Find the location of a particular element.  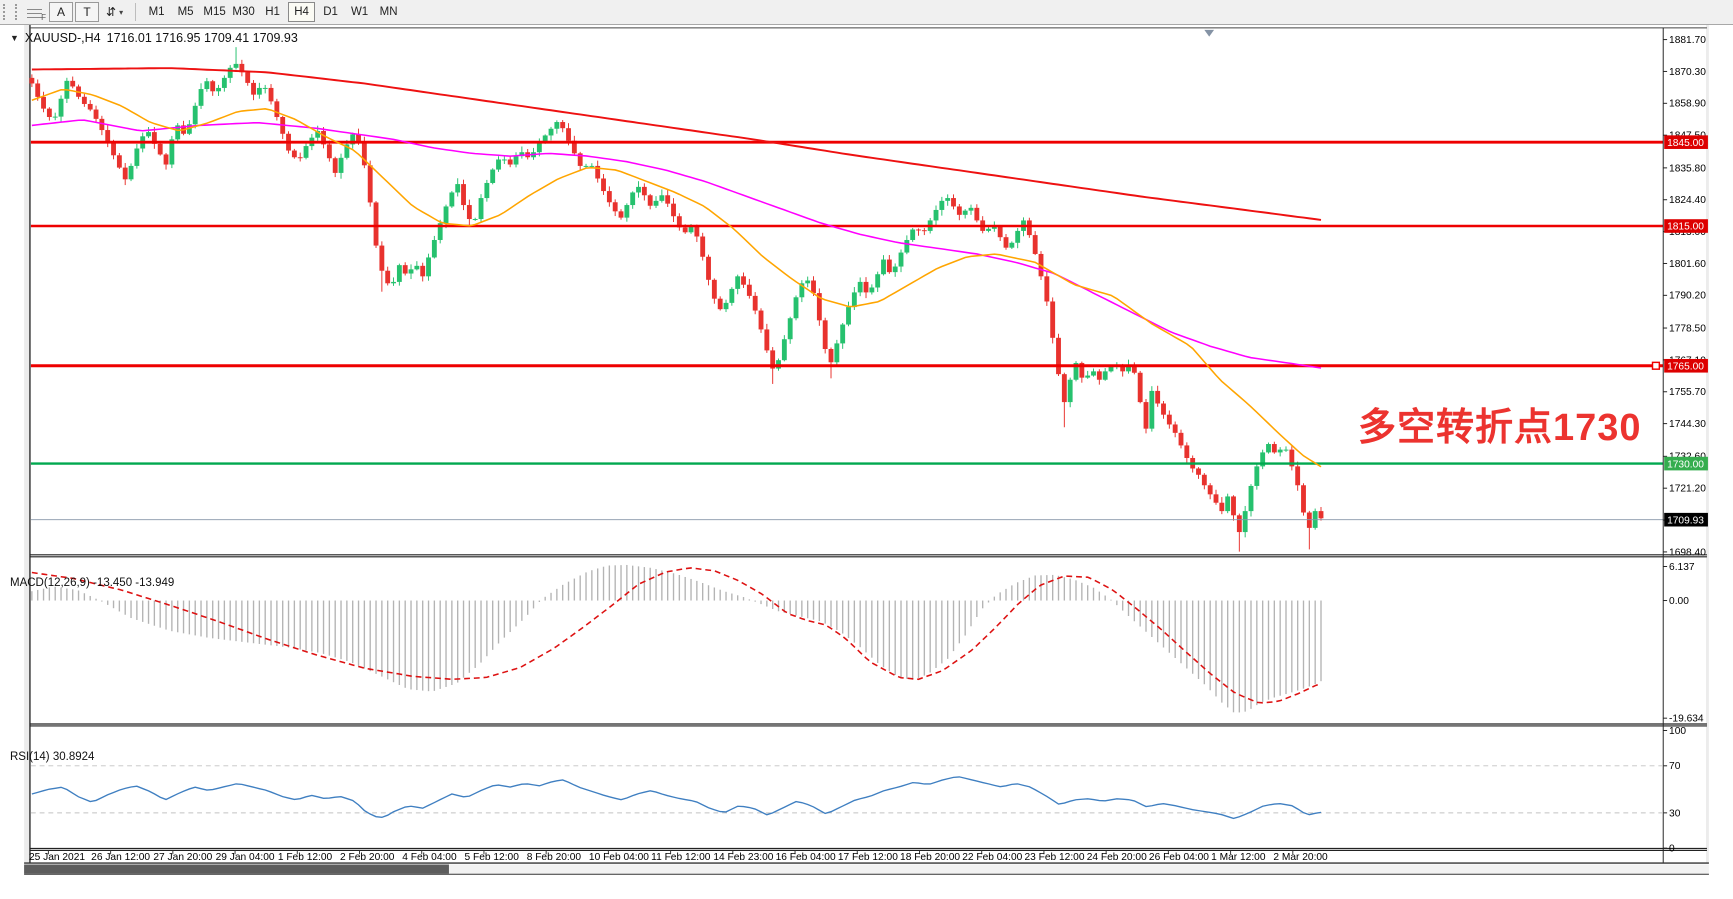

timeframe-button-d1: D1 is located at coordinates (330, 12).